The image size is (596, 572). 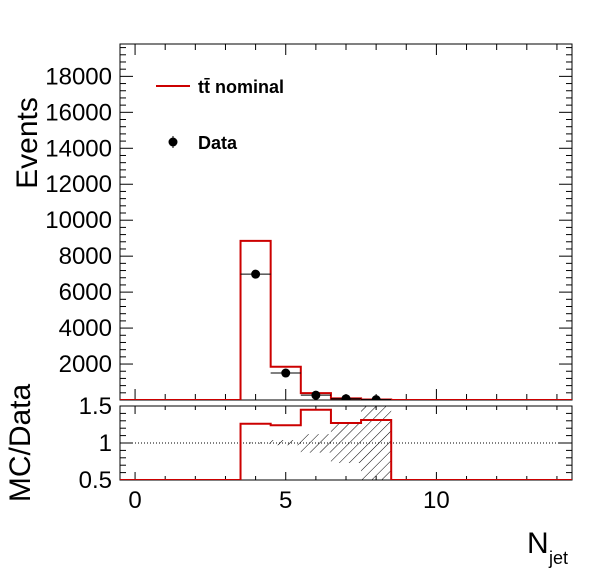 What do you see at coordinates (558, 558) in the screenshot?
I see `x-axis-title-subscript: jet` at bounding box center [558, 558].